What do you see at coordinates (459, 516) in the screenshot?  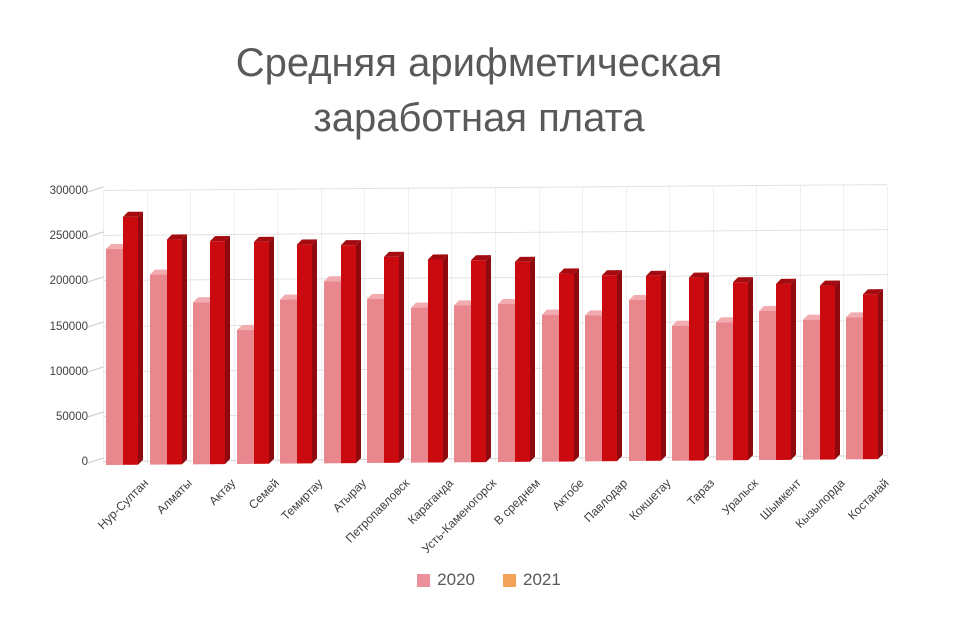 I see `x-axis-label: Усть-Каменогорск` at bounding box center [459, 516].